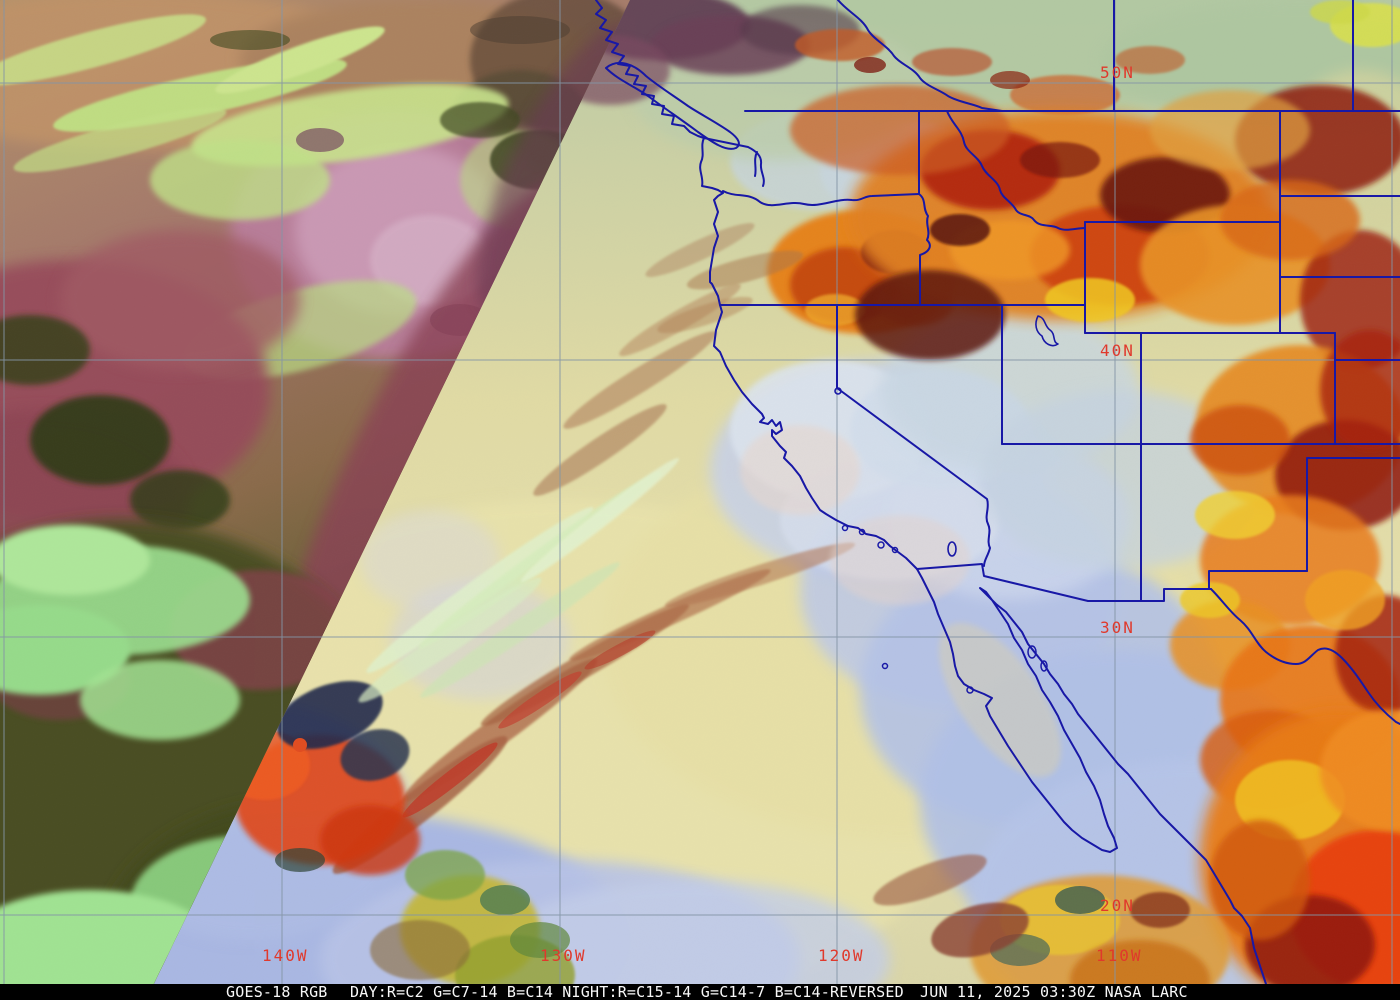 The width and height of the screenshot is (1400, 1000). I want to click on bc-alberta-border, so click(920, 56).